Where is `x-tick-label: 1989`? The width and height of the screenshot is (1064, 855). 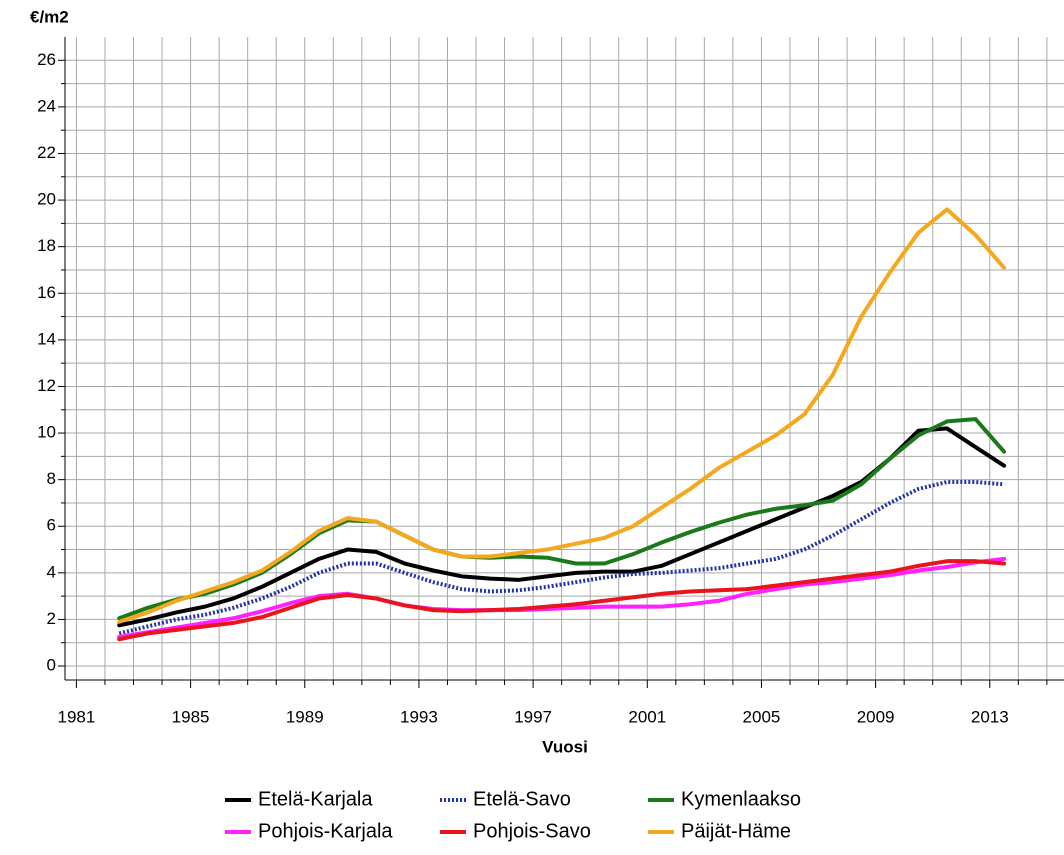 x-tick-label: 1989 is located at coordinates (305, 716).